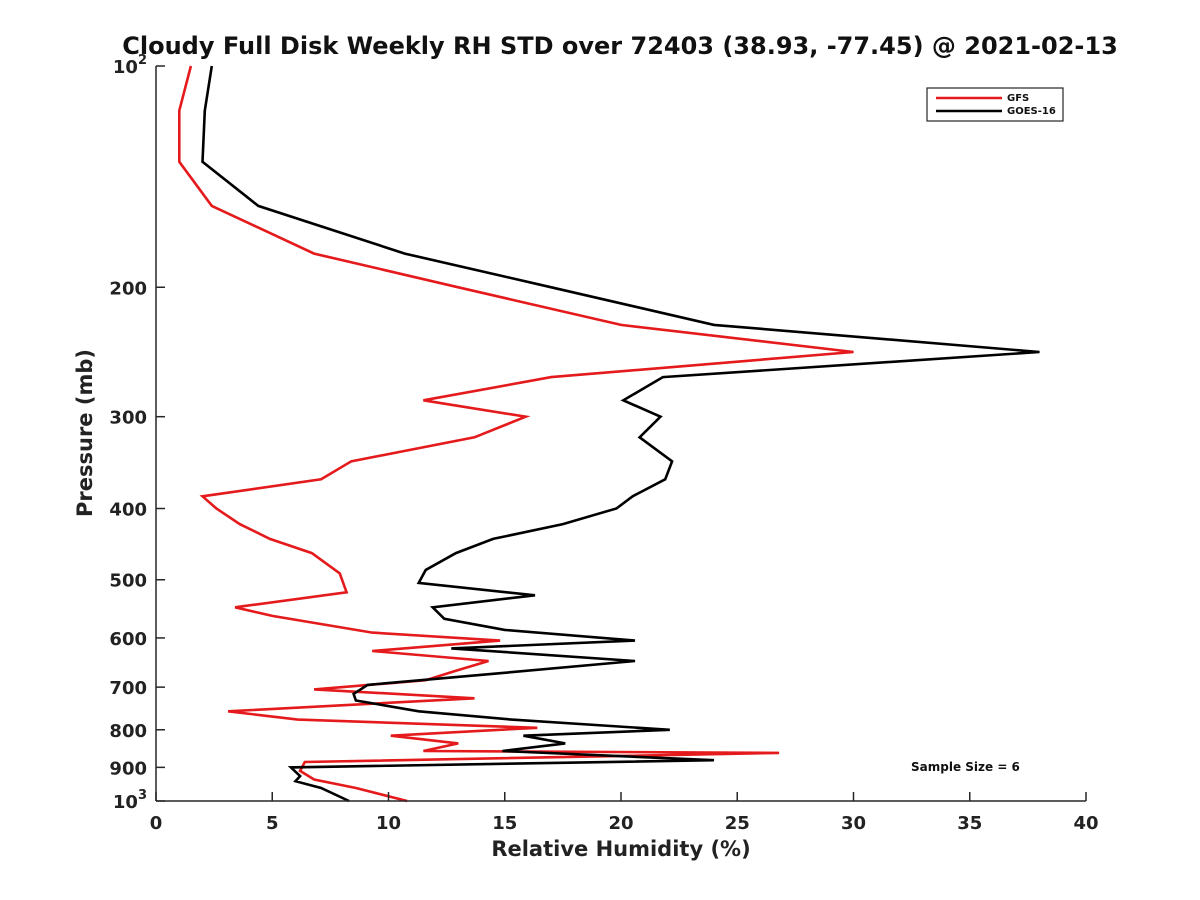 This screenshot has height=900, width=1200. Describe the element at coordinates (128, 688) in the screenshot. I see `y-tick-label: 700` at that location.